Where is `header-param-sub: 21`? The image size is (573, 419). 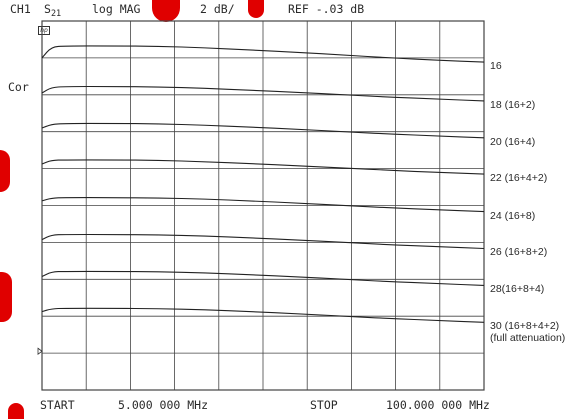
header-param-sub: 21 is located at coordinates (56, 14).